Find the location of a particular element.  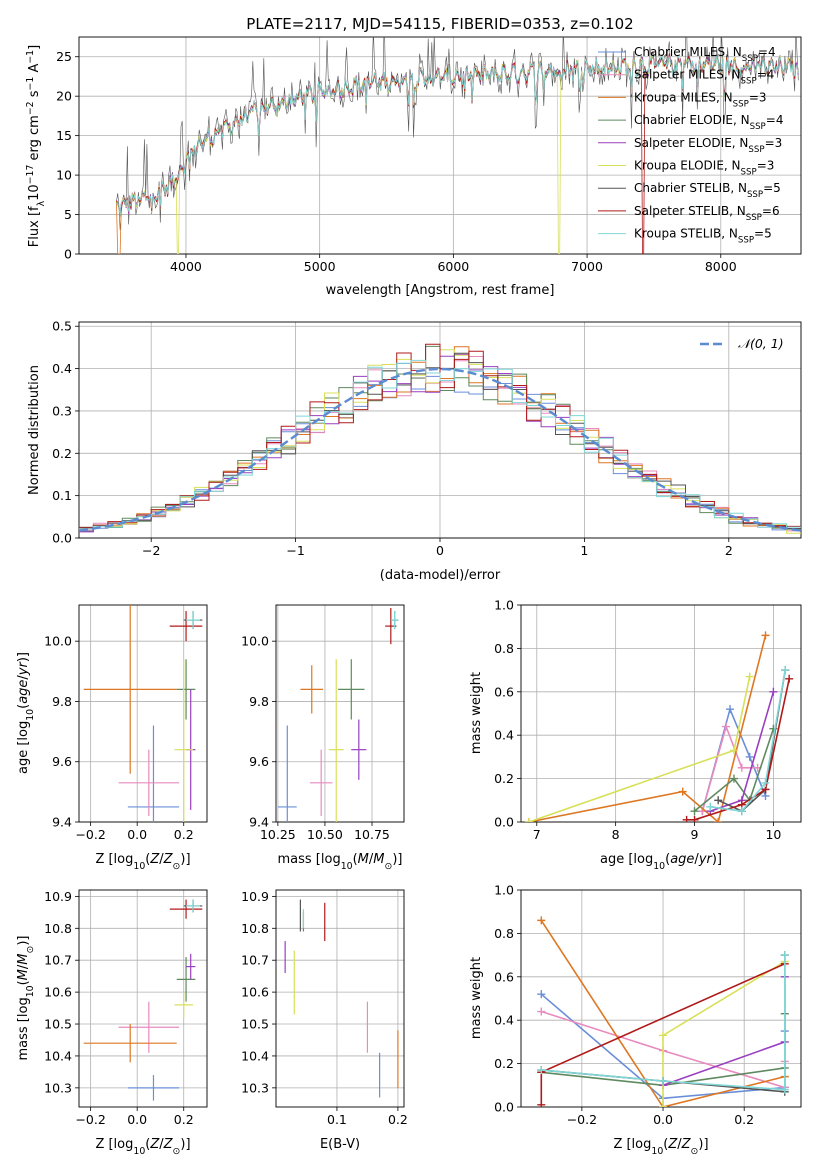

mass_vs_ebv-xlabel: E(B-V) is located at coordinates (340, 1144).